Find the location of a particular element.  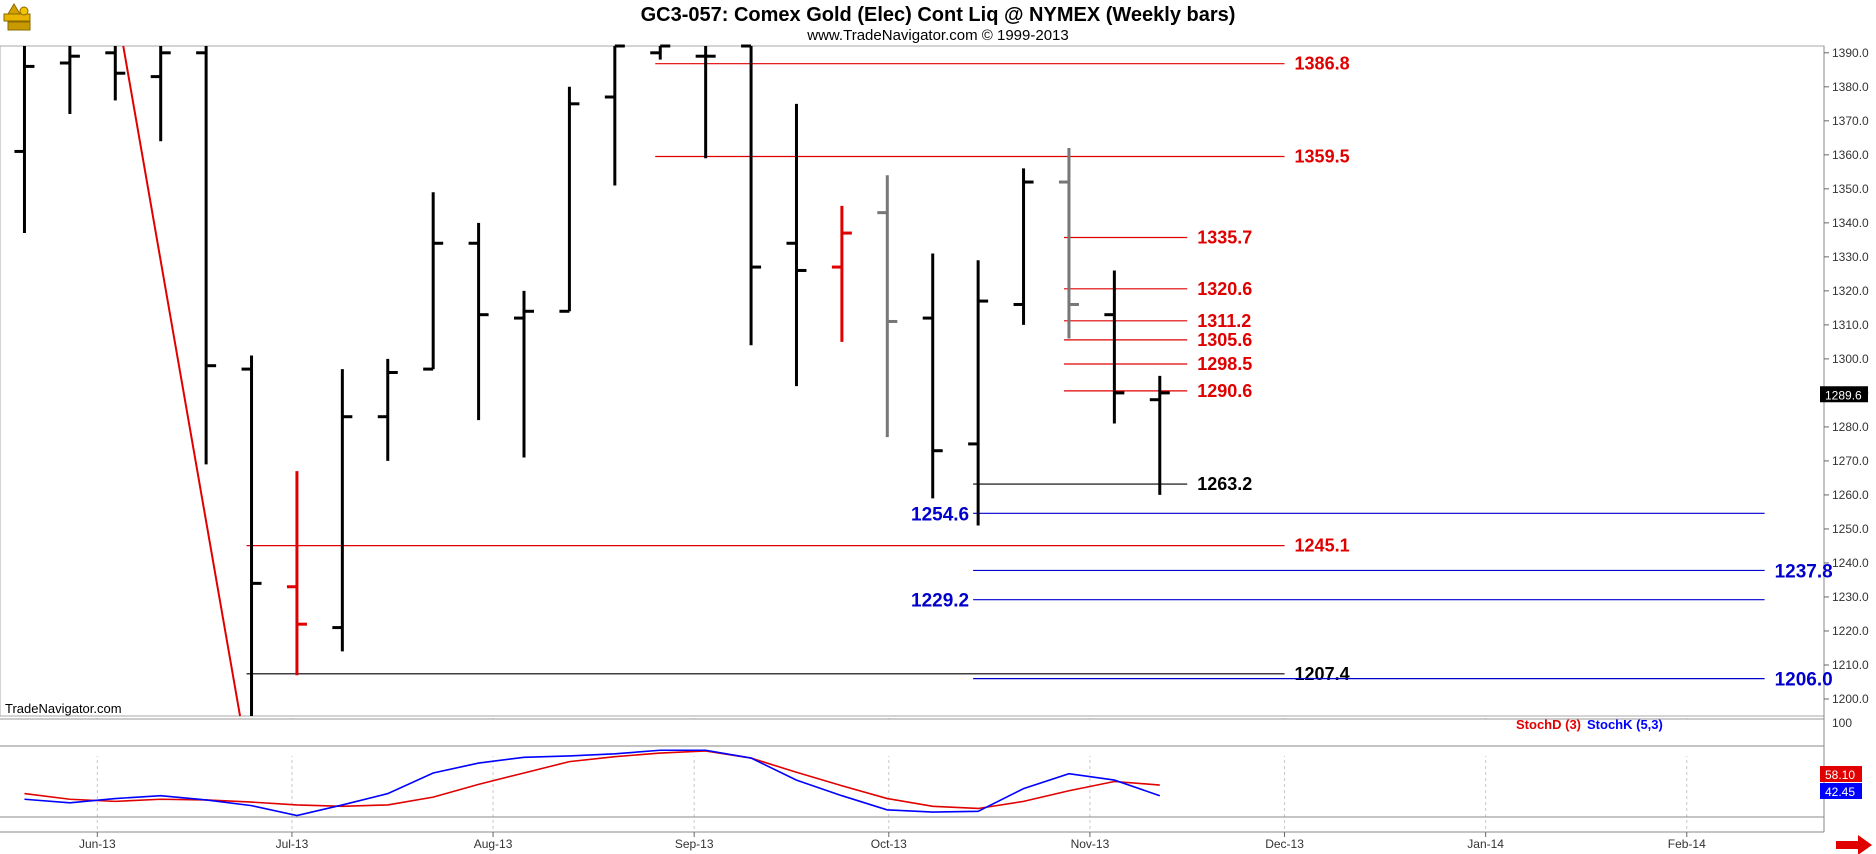

level-label: 1254.6 is located at coordinates (940, 514).